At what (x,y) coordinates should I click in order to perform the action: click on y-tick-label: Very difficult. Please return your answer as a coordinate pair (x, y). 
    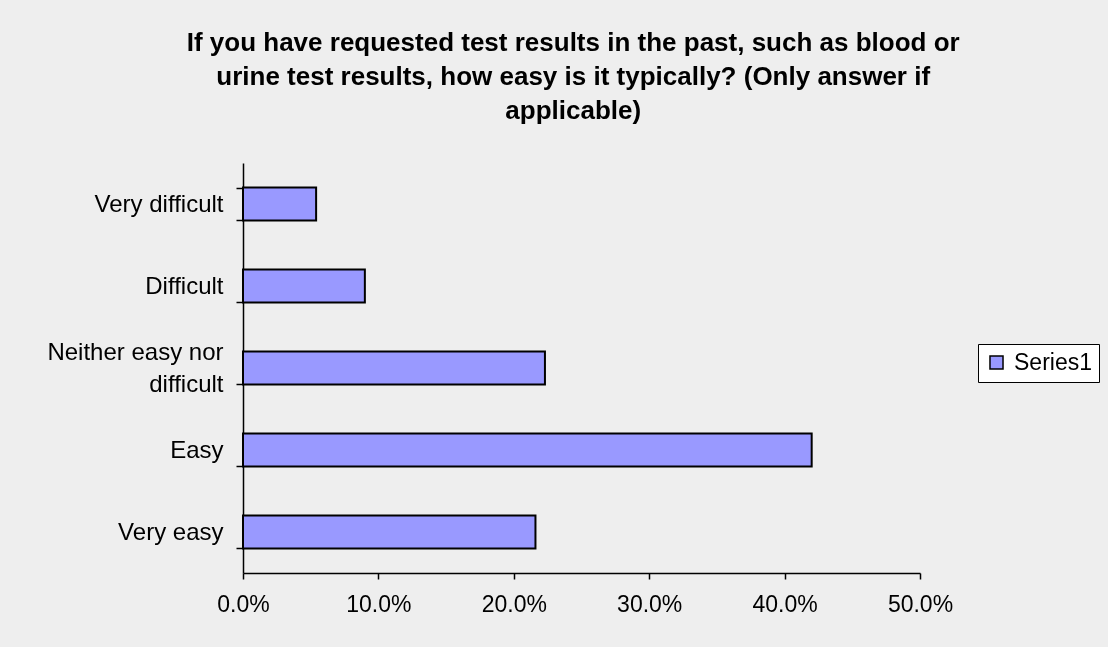
    Looking at the image, I should click on (159, 203).